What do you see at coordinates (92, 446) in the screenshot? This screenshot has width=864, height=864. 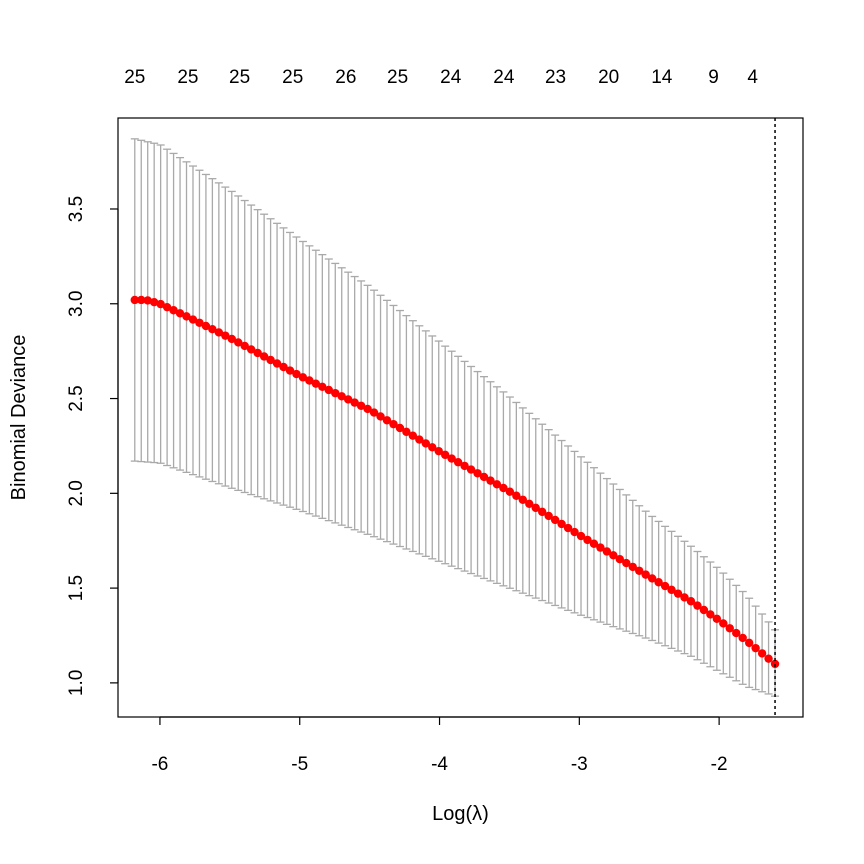 I see `y-axis: 1.0 1.5 2.0 2.5 3.0 3.5` at bounding box center [92, 446].